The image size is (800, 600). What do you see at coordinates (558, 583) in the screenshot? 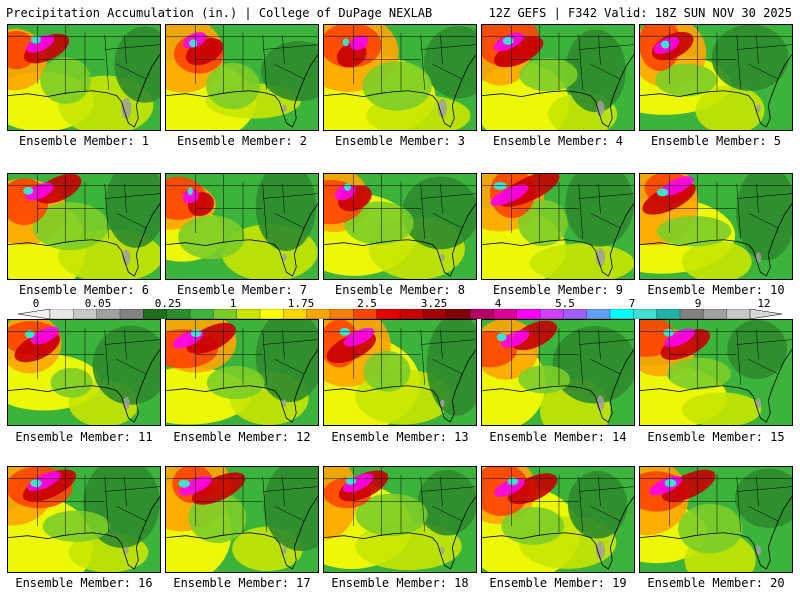
I see `ensemble-member-label: Ensemble Member: 19` at bounding box center [558, 583].